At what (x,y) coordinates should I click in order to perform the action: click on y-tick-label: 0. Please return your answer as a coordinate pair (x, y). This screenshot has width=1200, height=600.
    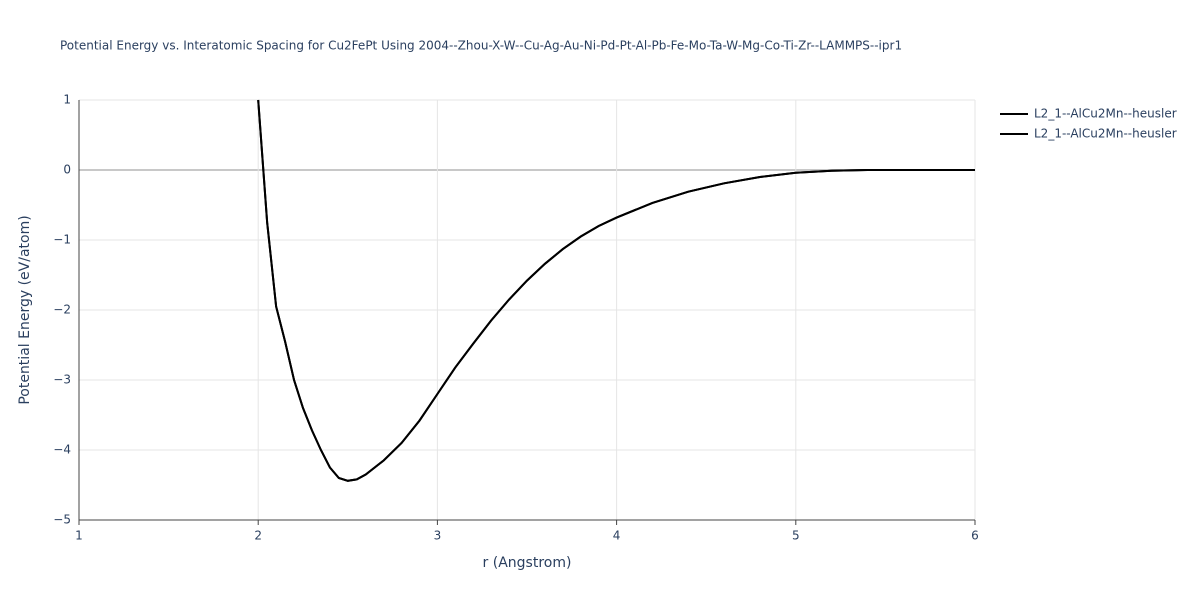
    Looking at the image, I should click on (67, 170).